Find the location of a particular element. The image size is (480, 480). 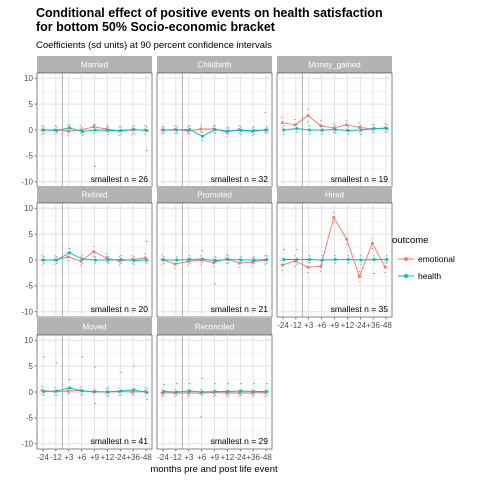

sample-size-annotation: smallest n = 41 is located at coordinates (120, 441).